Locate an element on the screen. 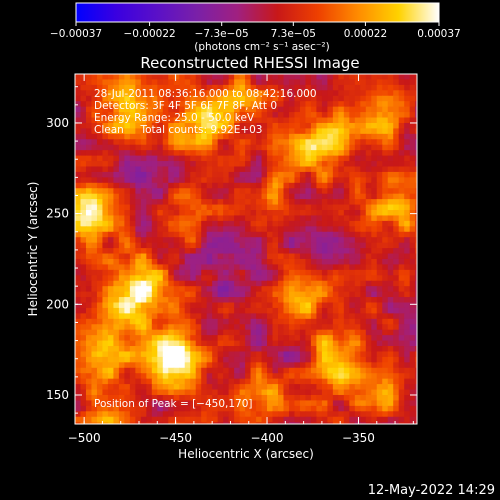 The width and height of the screenshot is (500, 500). x-tick-label: −400 is located at coordinates (267, 438).